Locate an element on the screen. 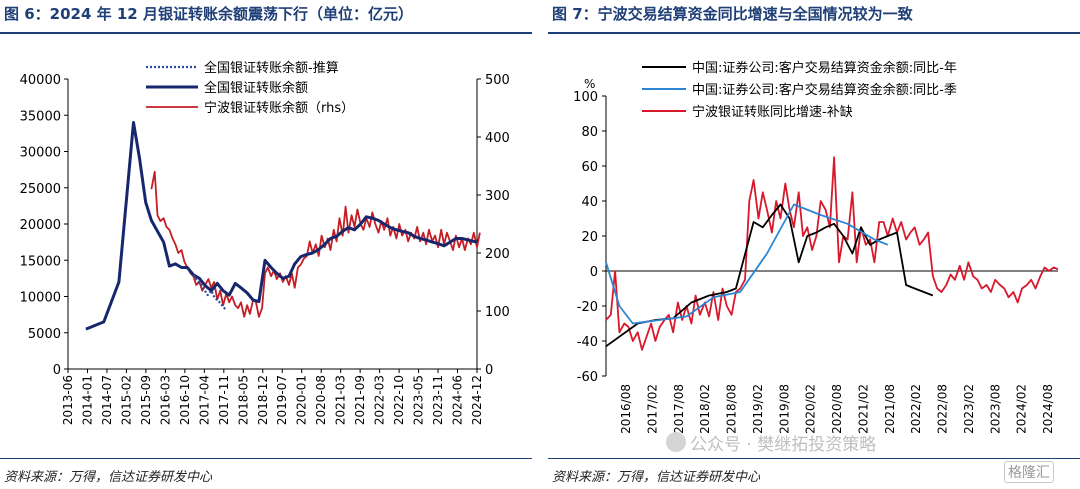  right-figure-title: 图 7：宁波交易结算资金同比增速与全国情况较为一致 is located at coordinates (732, 14).